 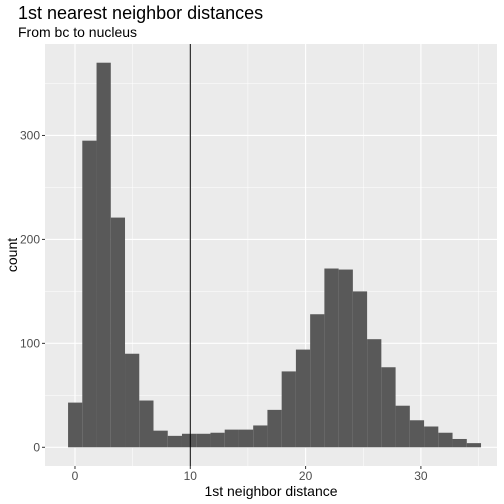 What do you see at coordinates (12, 255) in the screenshot?
I see `y-axis-label: count` at bounding box center [12, 255].